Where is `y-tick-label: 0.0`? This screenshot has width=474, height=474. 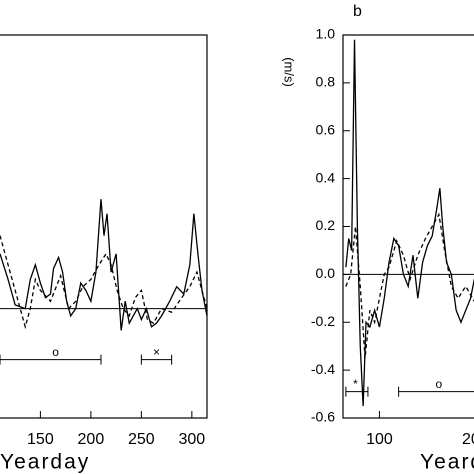 y-tick-label: 0.0 is located at coordinates (326, 273).